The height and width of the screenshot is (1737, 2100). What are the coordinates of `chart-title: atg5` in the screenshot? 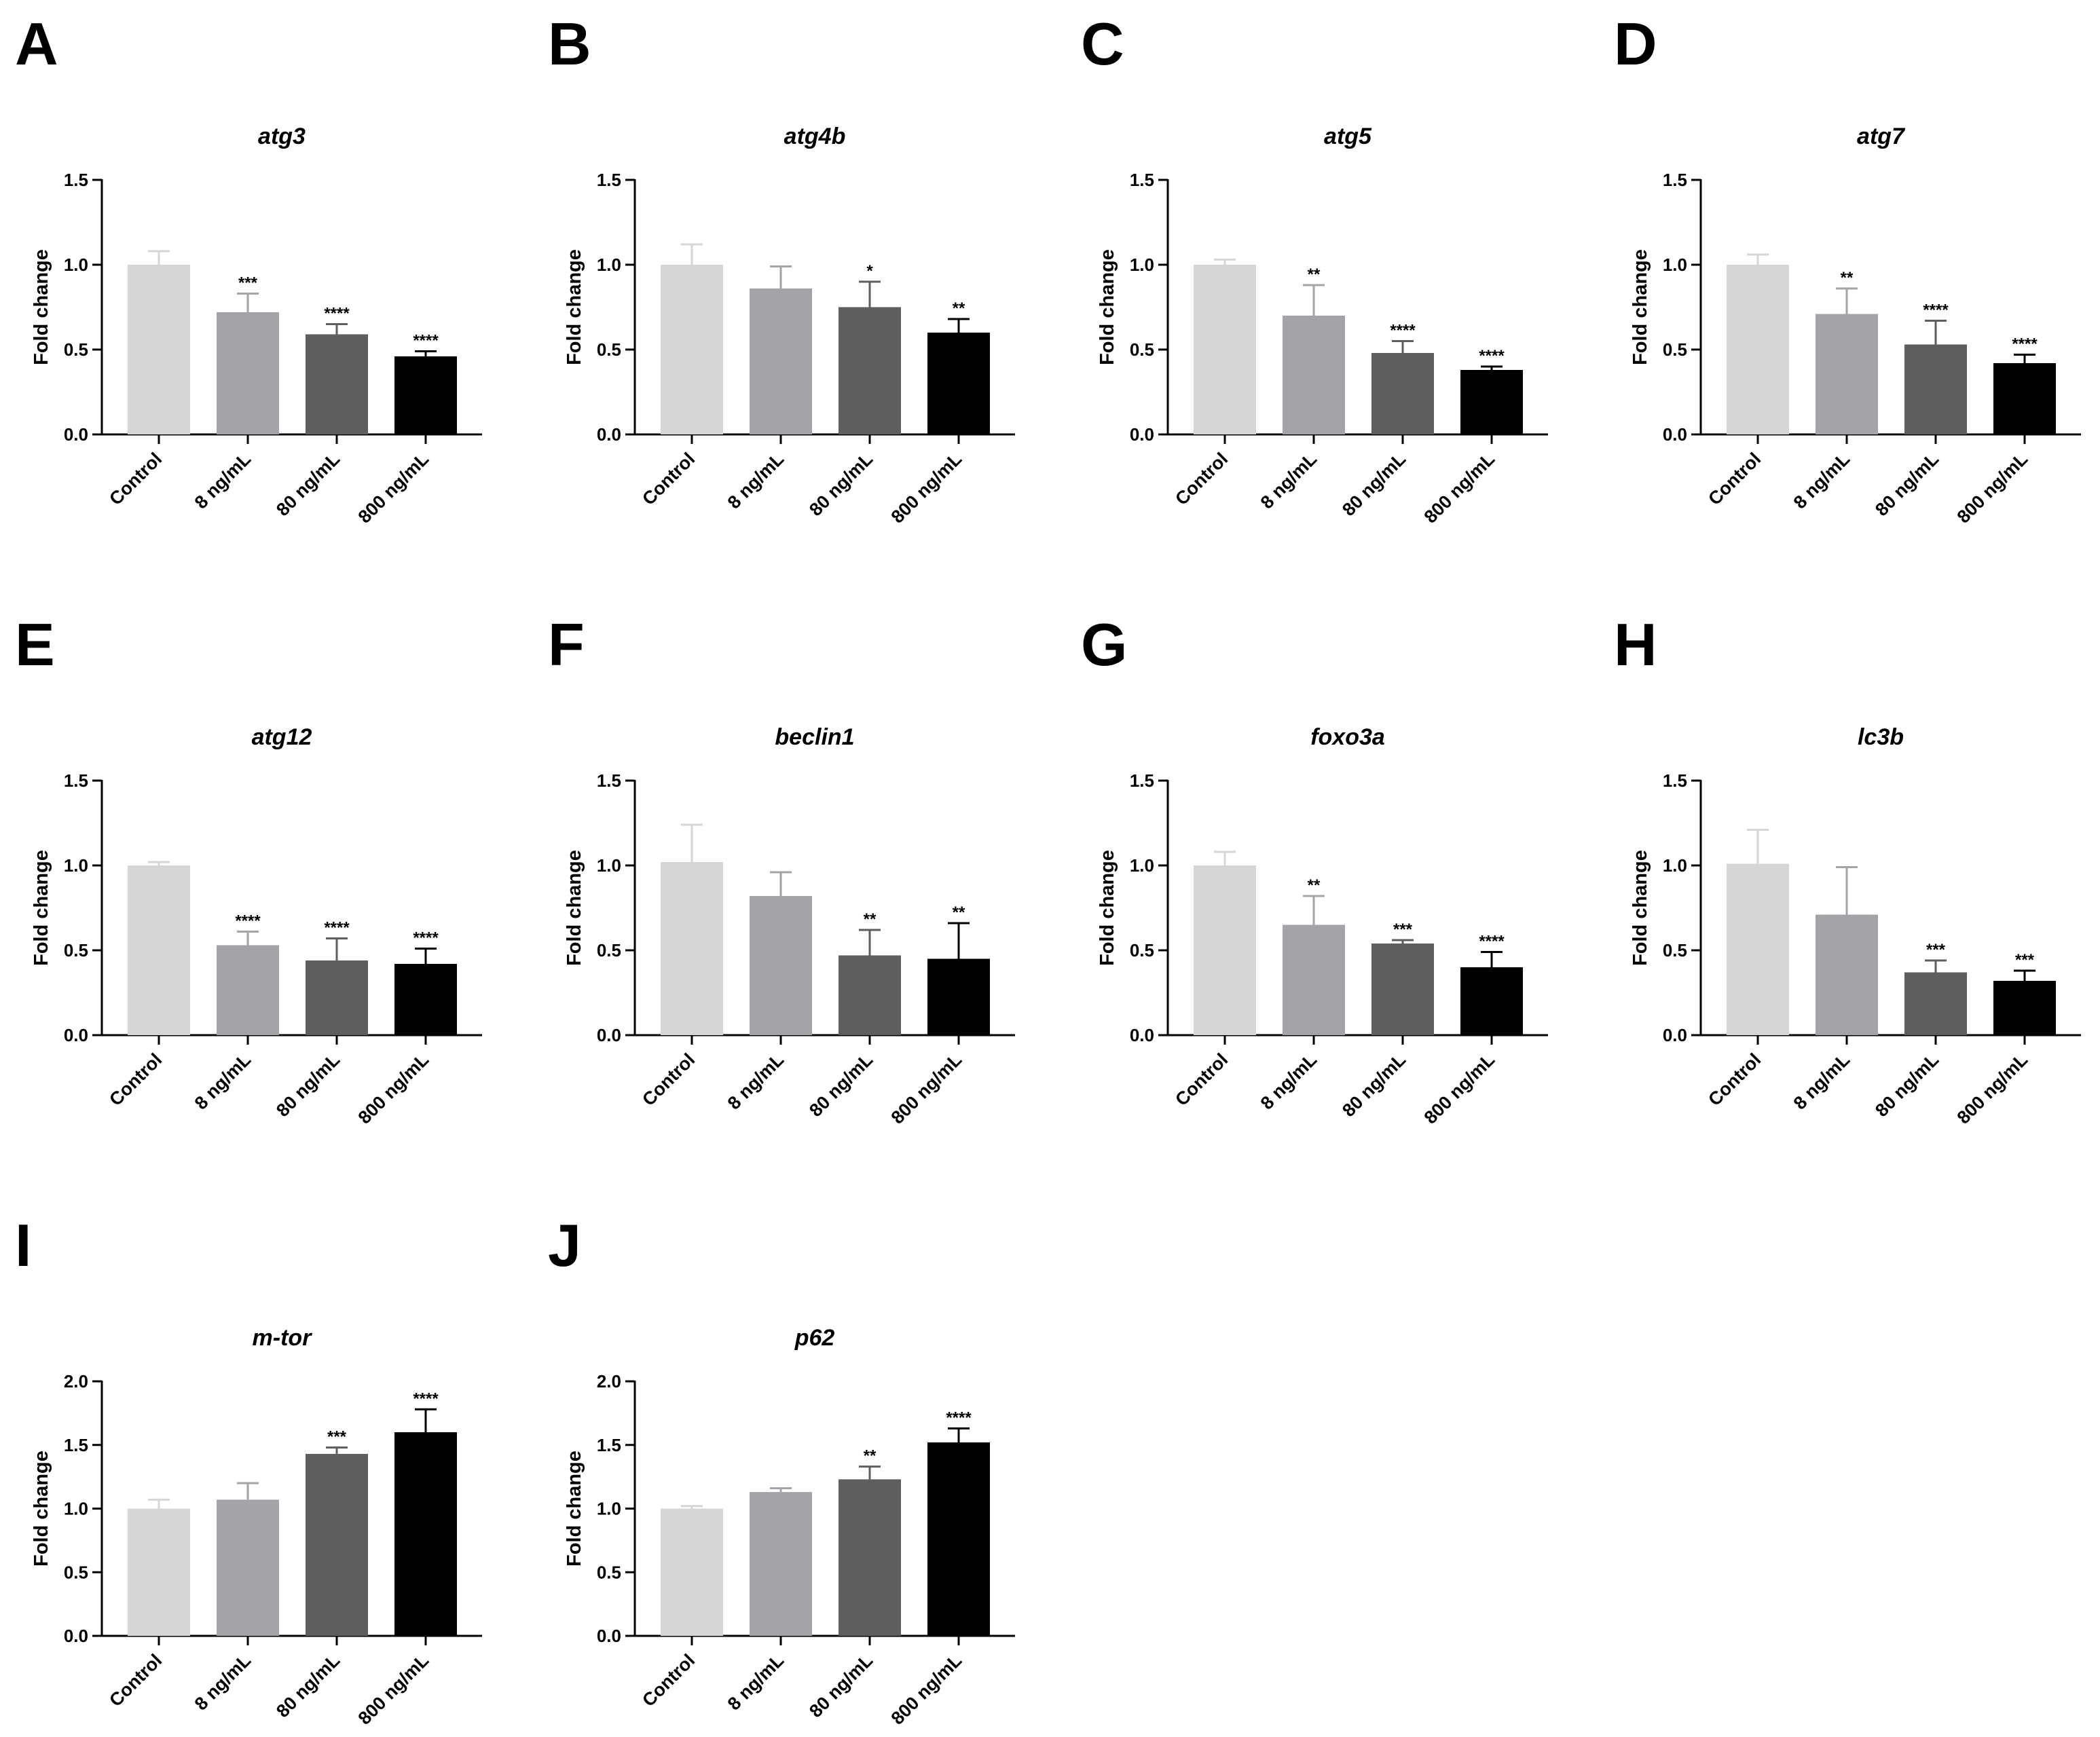 It's located at (1348, 136).